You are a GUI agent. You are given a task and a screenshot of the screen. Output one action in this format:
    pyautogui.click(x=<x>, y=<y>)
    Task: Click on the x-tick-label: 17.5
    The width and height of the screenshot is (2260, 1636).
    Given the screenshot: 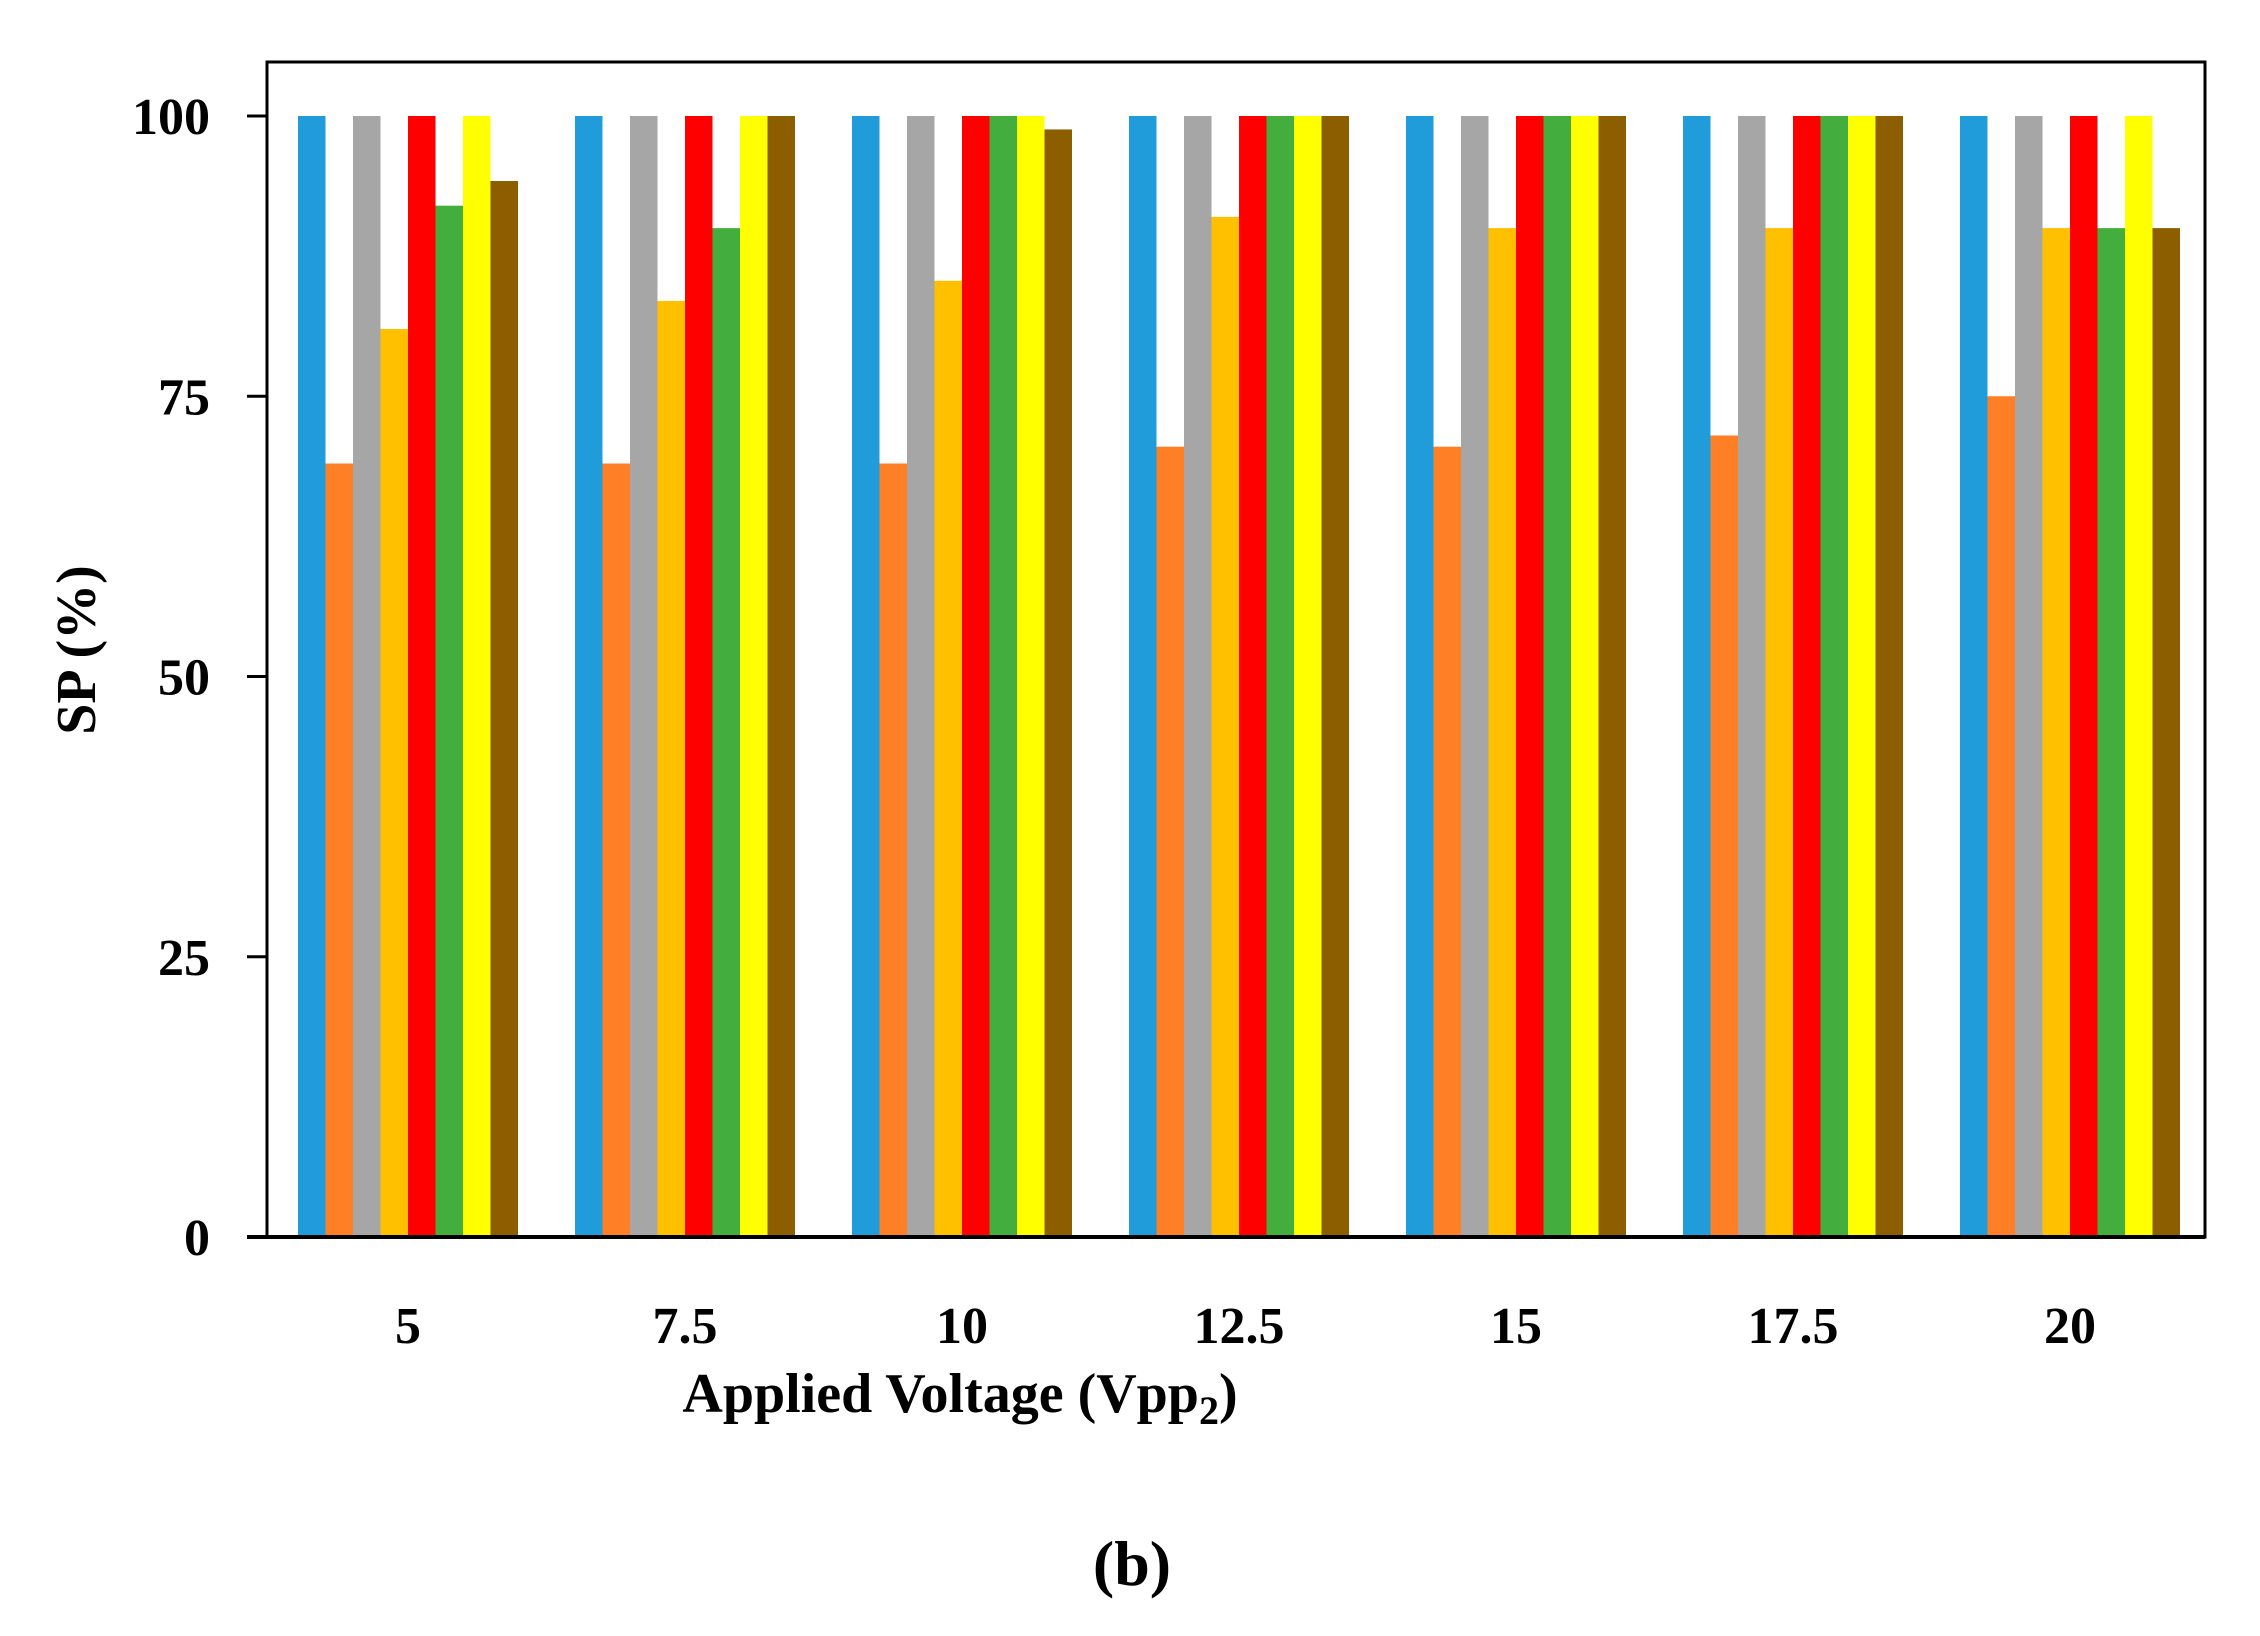 What is the action you would take?
    pyautogui.click(x=1793, y=1326)
    